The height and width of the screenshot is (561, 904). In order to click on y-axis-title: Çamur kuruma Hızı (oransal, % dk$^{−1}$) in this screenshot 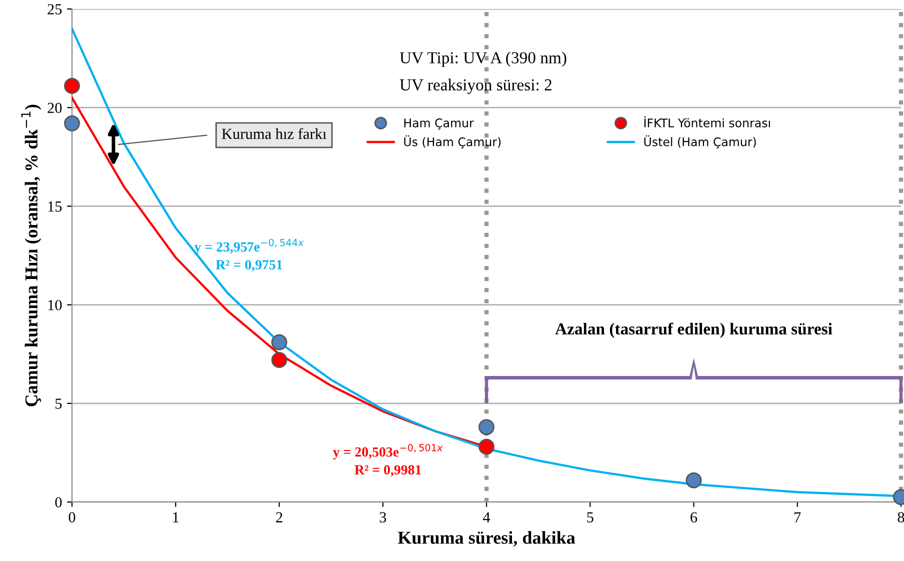, I will do `click(31, 255)`.